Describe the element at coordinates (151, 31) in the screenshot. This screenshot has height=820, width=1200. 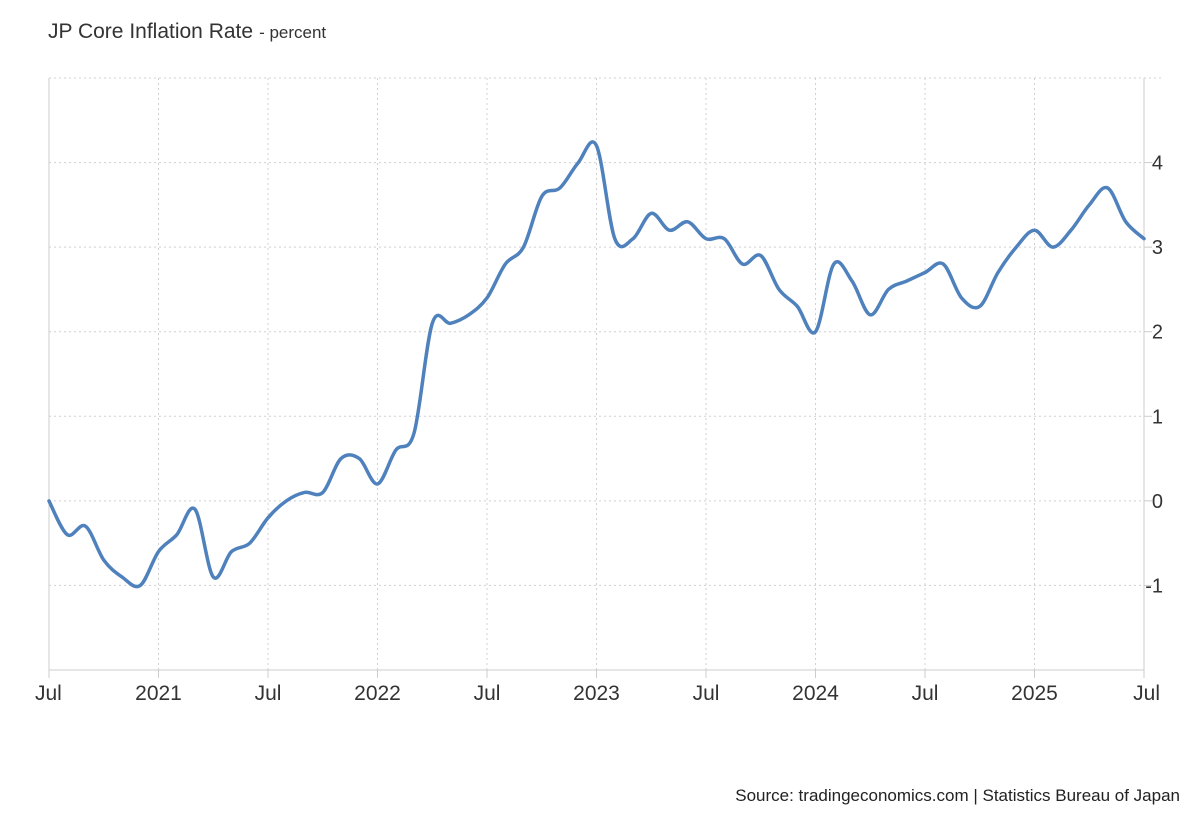
I see `chart-title-main: JP Core Inflation Rate` at that location.